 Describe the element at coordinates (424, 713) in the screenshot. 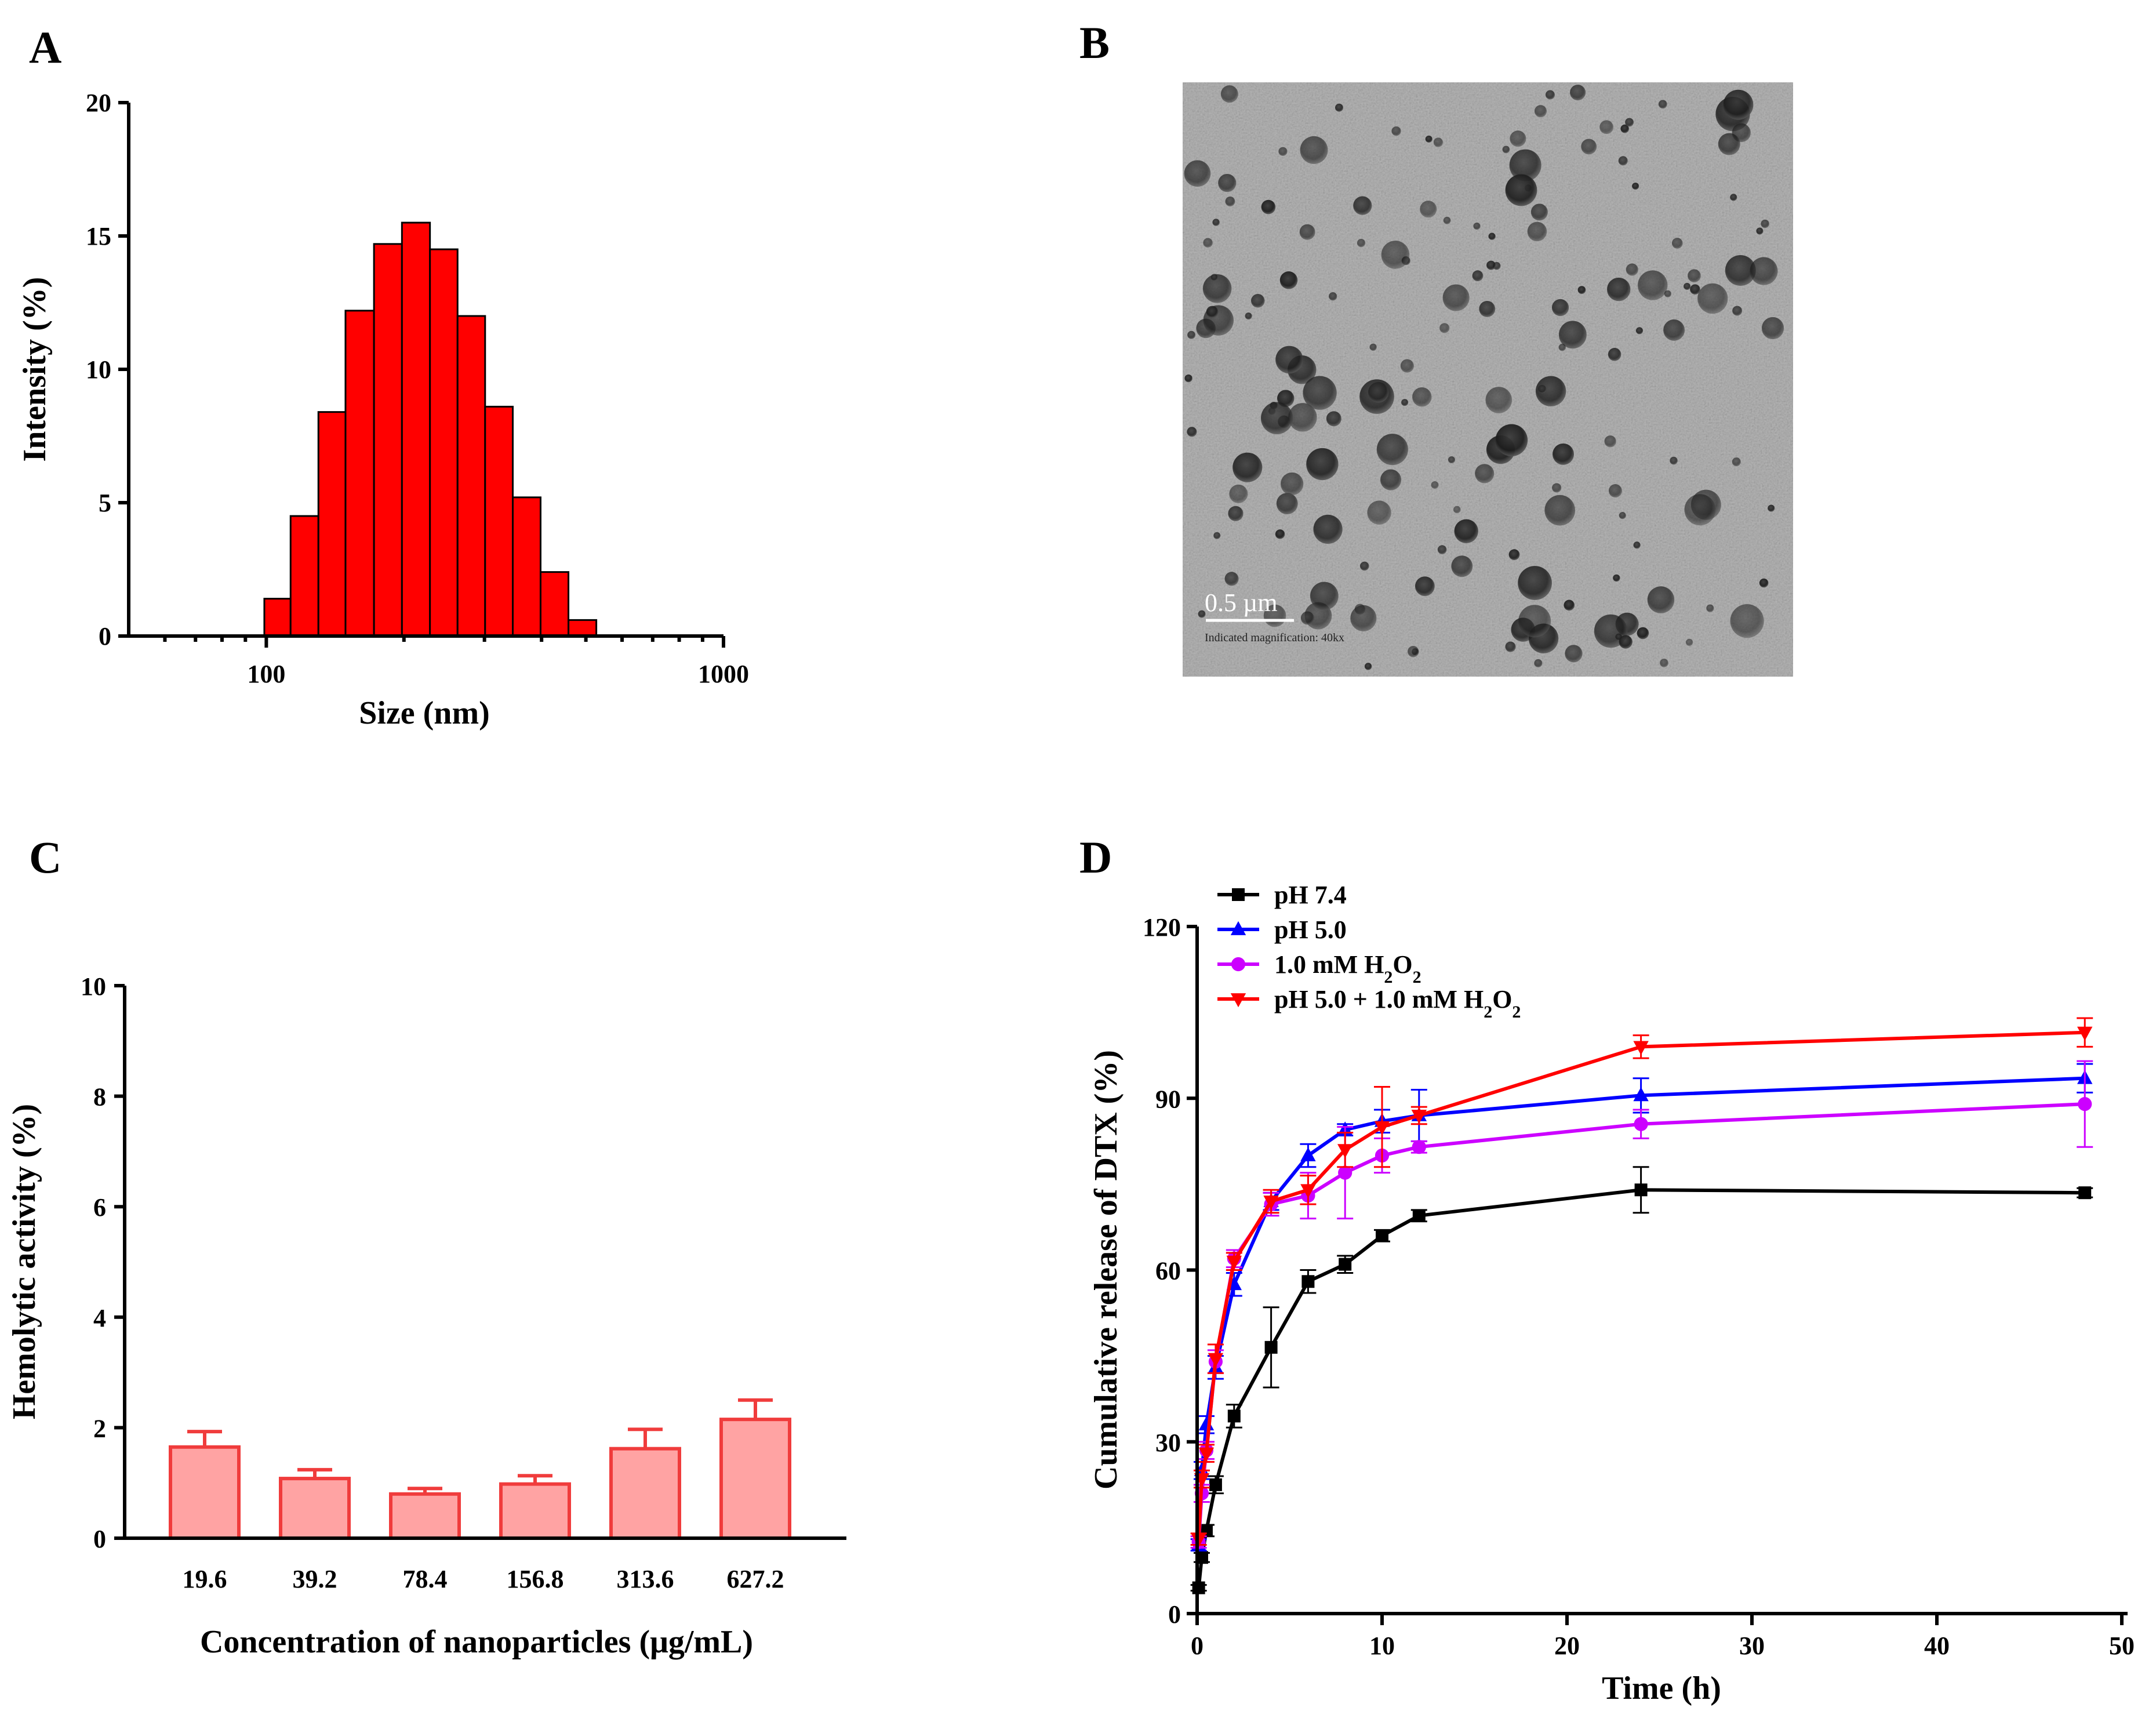

I see `chartA-x-axis-title: Size (nm)` at that location.